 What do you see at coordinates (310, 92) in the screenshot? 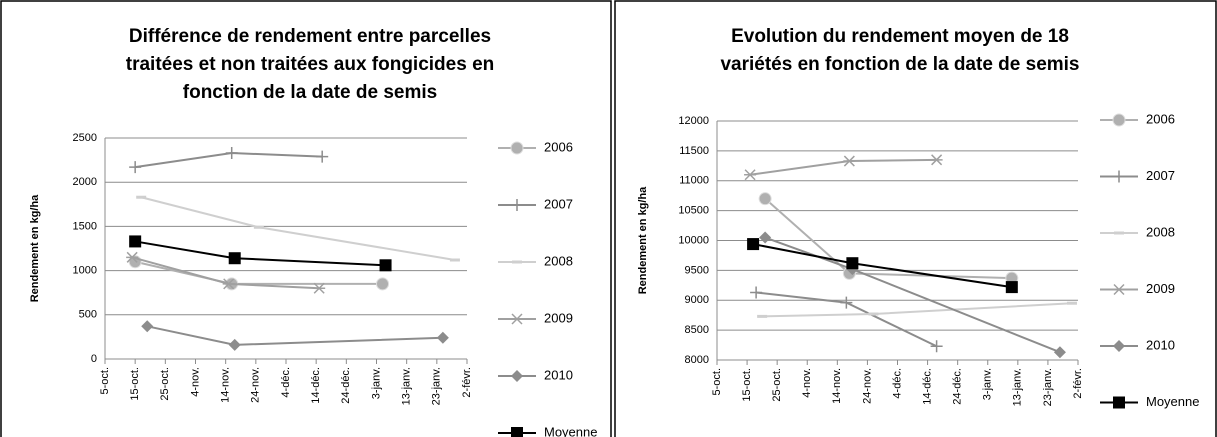
I see `chart-title: fonction de la date de semis` at bounding box center [310, 92].